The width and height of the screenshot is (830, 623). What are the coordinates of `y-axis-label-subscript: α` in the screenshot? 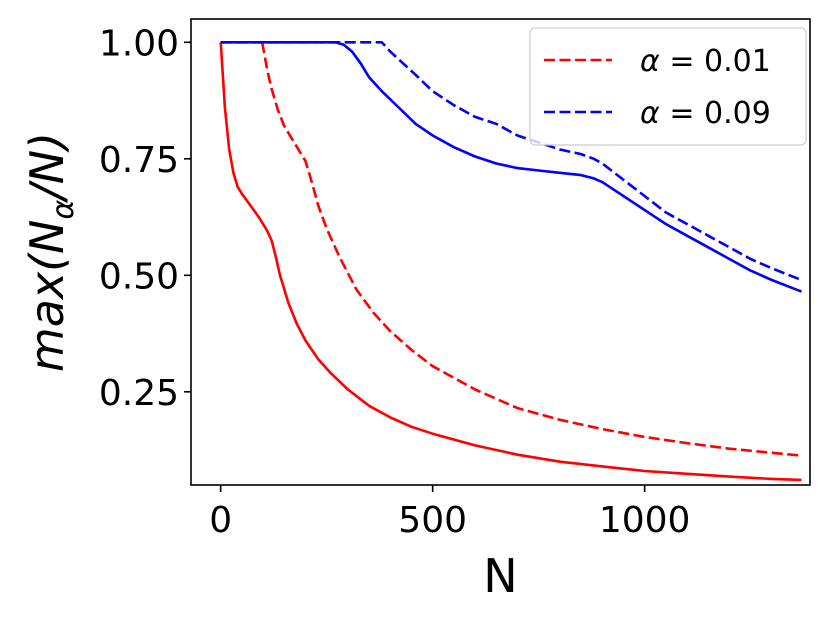 It's located at (63, 210).